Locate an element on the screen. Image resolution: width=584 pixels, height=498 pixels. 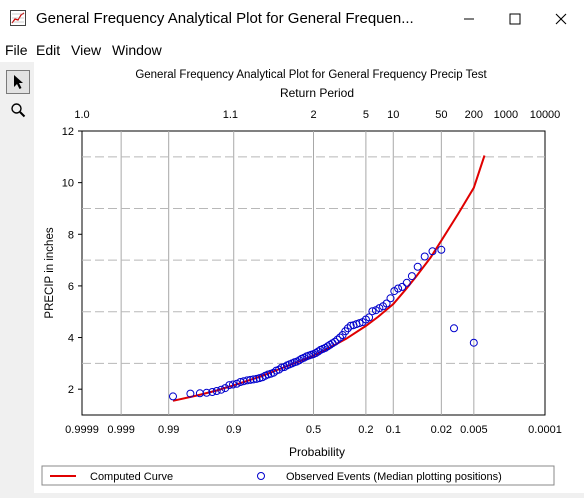
menu-view: View is located at coordinates (86, 50).